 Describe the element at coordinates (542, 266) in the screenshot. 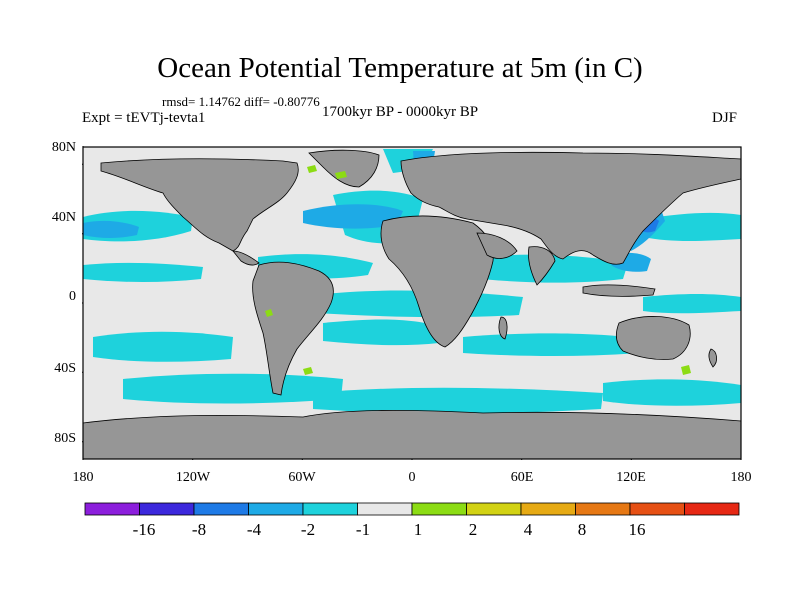

I see `land-india` at that location.